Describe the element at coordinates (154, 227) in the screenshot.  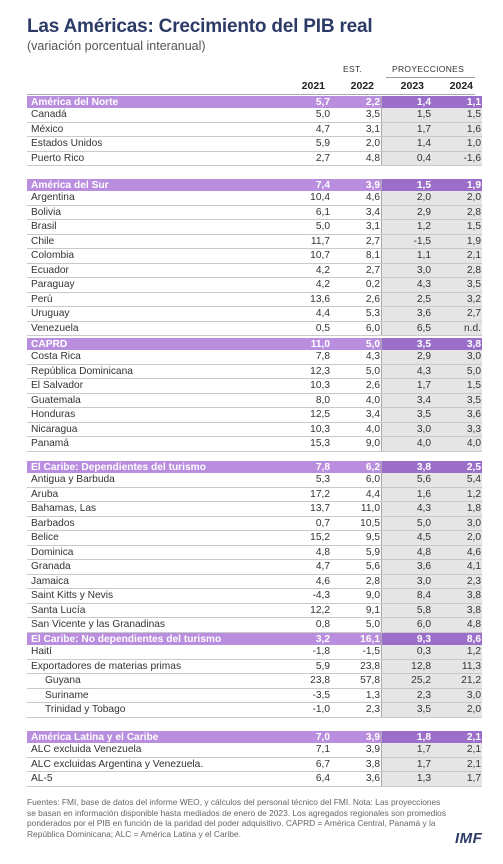
I see `country-name: Brasil` at that location.